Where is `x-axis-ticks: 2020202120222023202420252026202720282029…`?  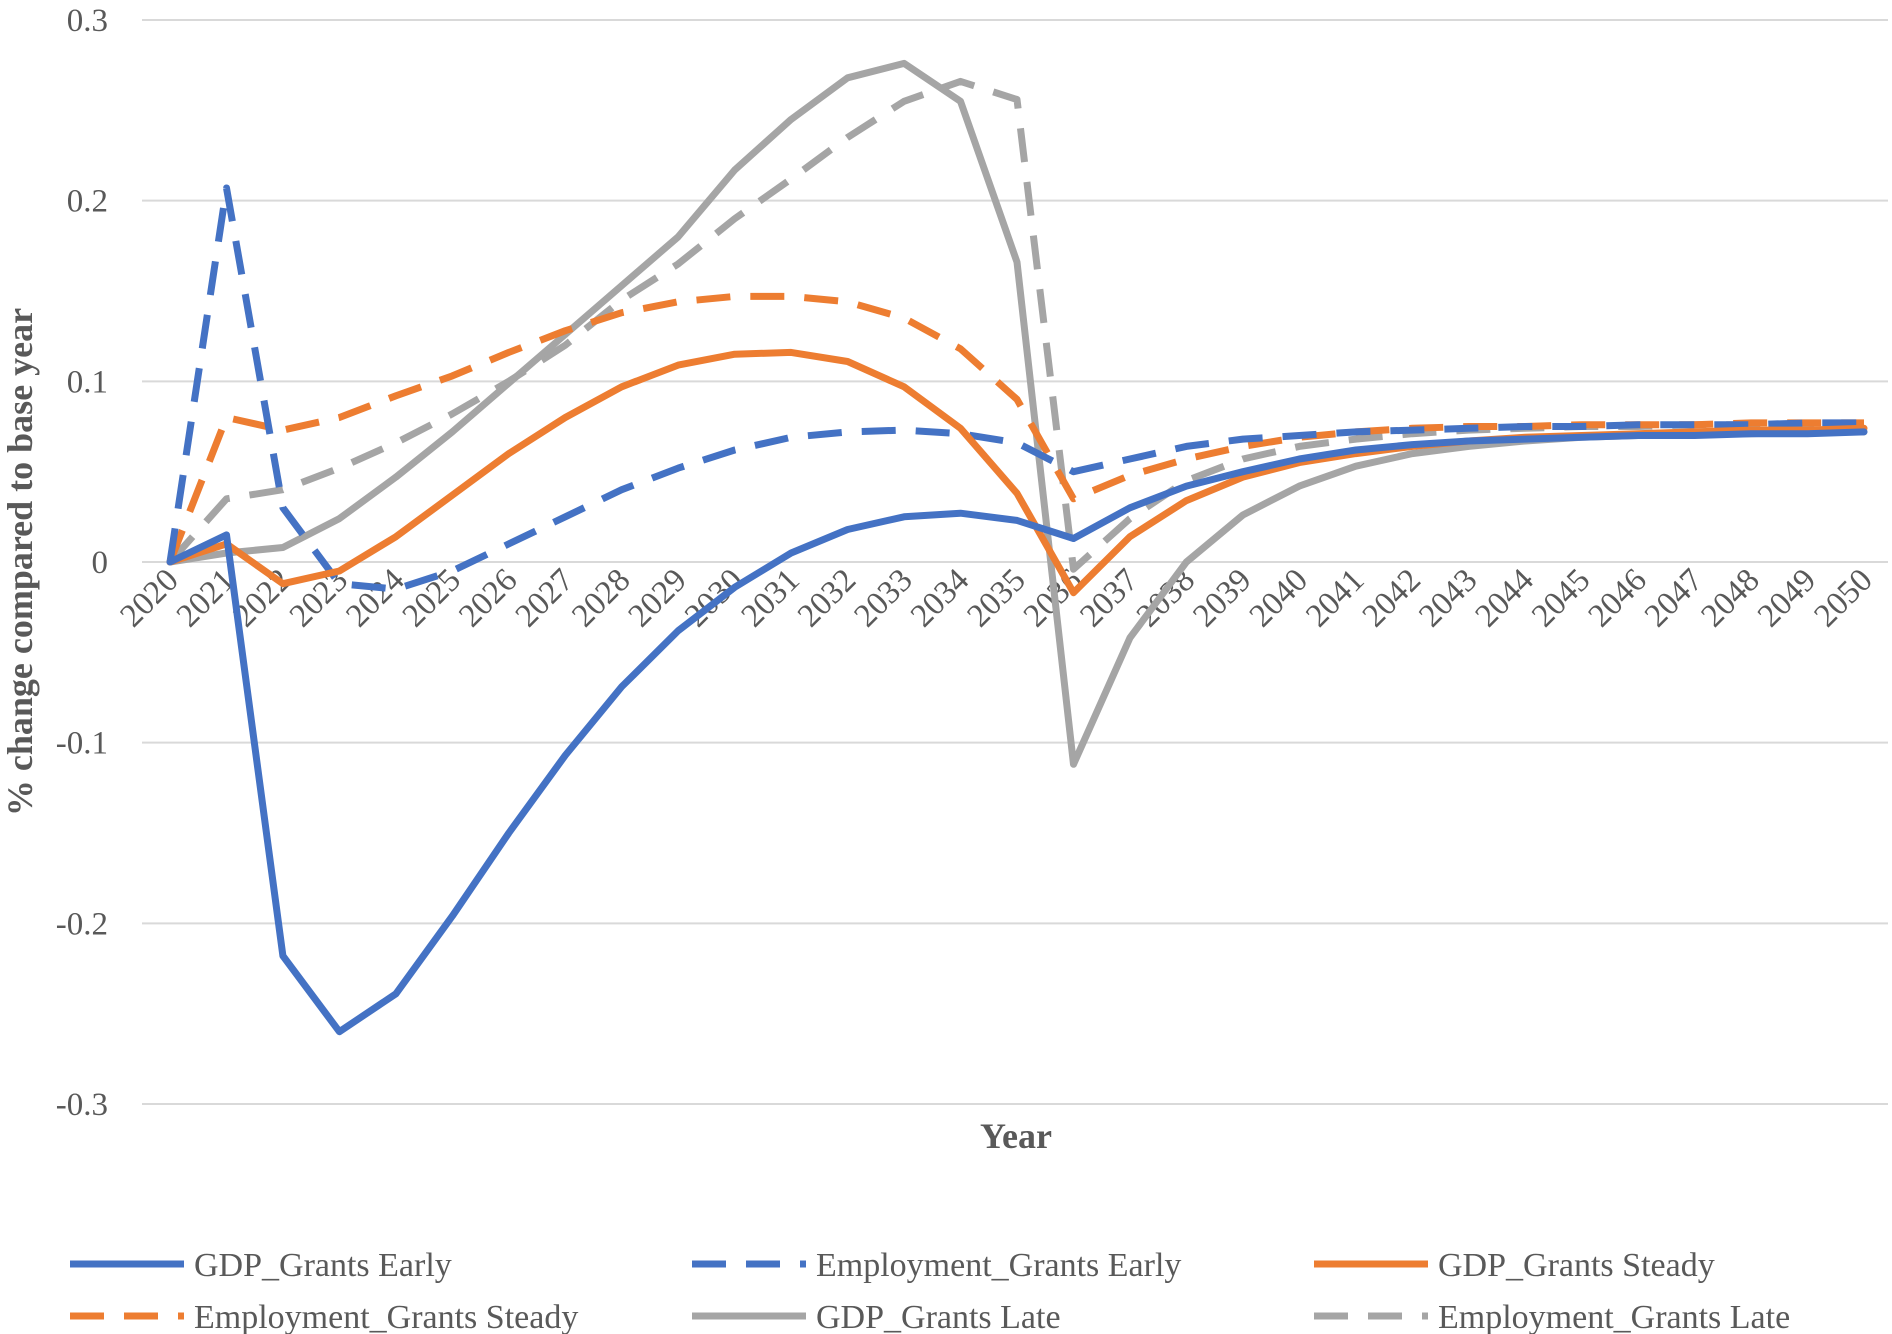
x-axis-ticks: 2020202120222023202420252026202720282029… is located at coordinates (997, 598).